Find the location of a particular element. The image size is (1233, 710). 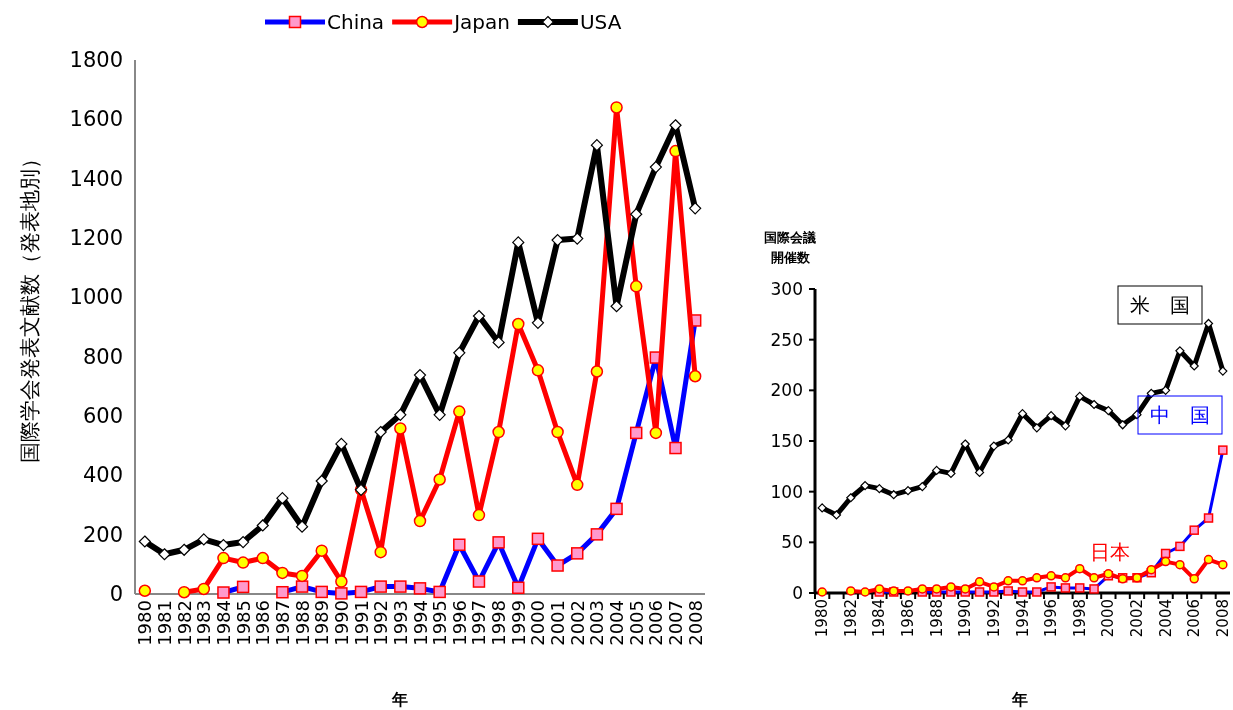

y-tick-label: 1200 is located at coordinates (96, 238).